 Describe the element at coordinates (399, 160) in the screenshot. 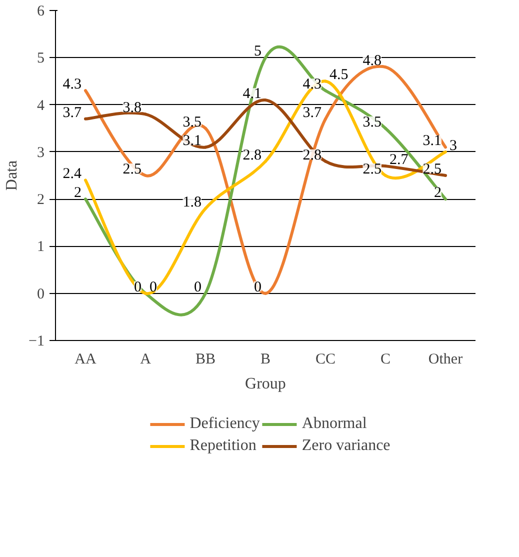

I see `data-label: 2.7` at that location.